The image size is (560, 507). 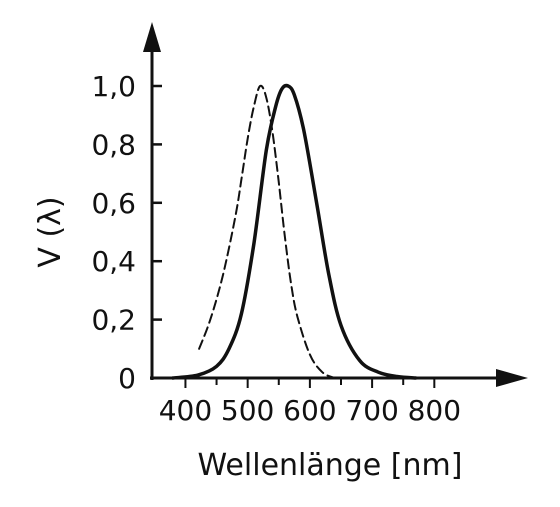 I want to click on x-tick-label: 700, so click(x=371, y=410).